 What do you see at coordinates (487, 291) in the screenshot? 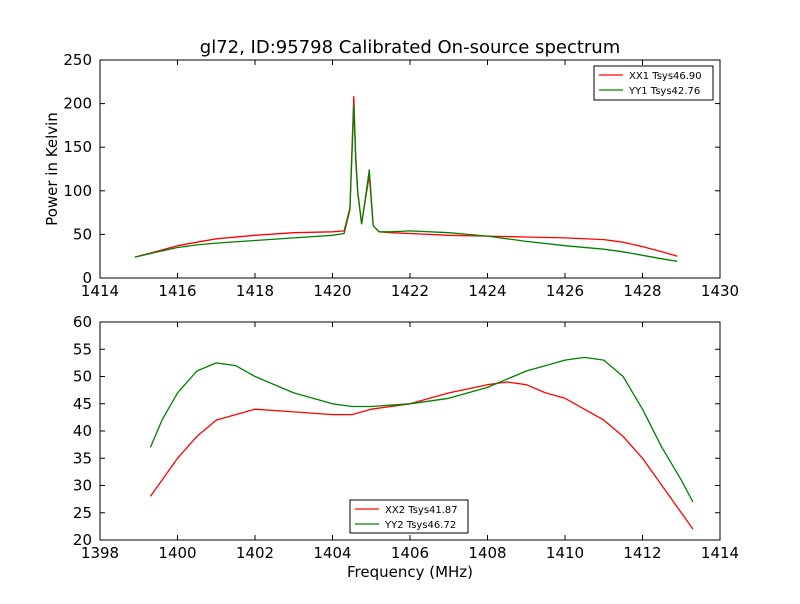
I see `chart1-xtick-label: 1424` at bounding box center [487, 291].